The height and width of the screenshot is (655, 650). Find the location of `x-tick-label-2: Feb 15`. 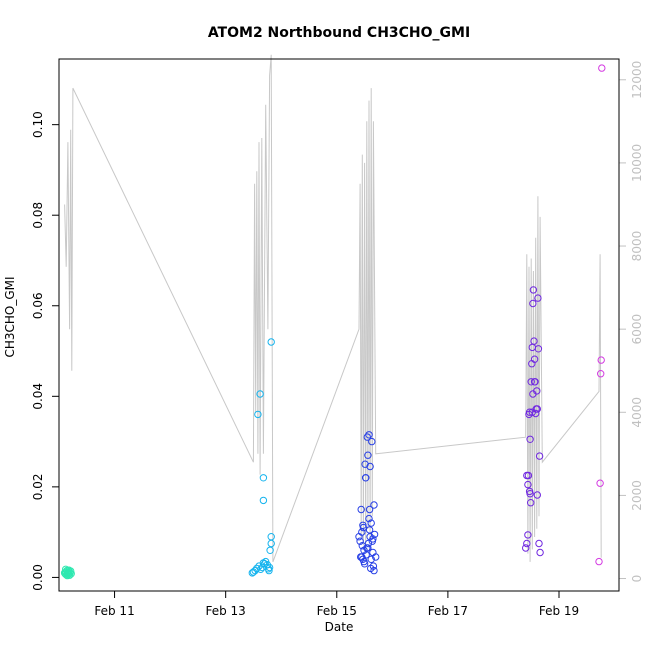

x-tick-label-2: Feb 15 is located at coordinates (337, 611).